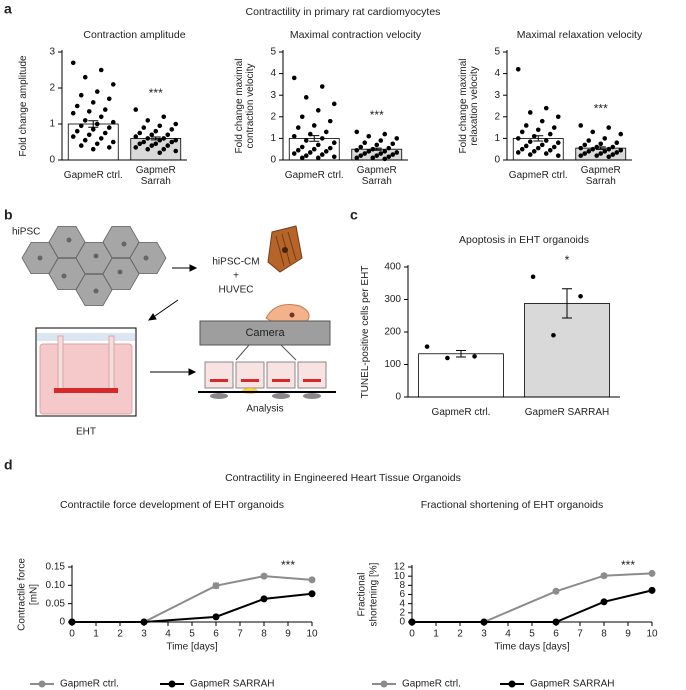 Image resolution: width=686 pixels, height=690 pixels. I want to click on x-tick-label-box: GapmeR Sarrah, so click(156, 176).